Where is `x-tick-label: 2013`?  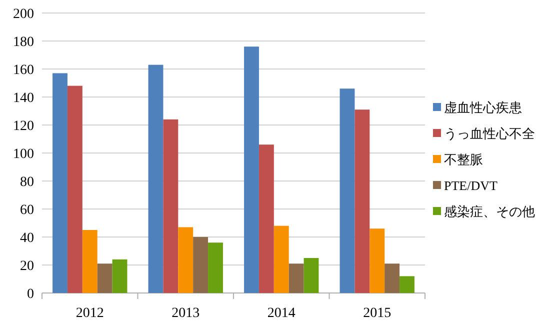 x-tick-label: 2013 is located at coordinates (186, 313).